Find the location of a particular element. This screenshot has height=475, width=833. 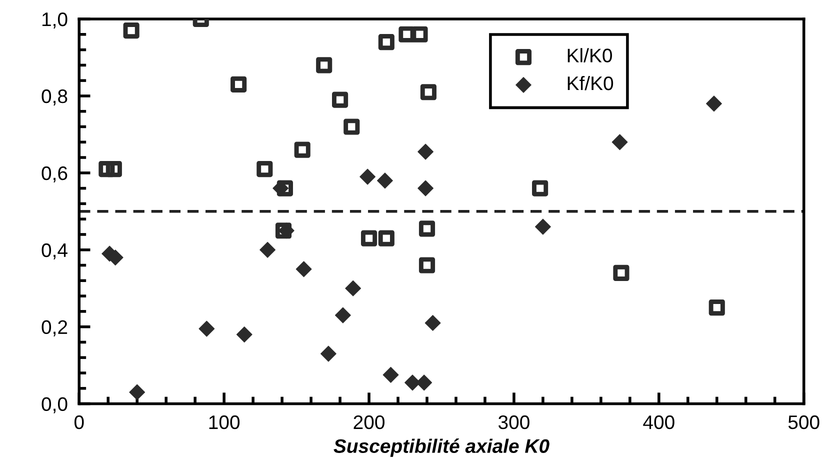

y-tick-label: 0,4 is located at coordinates (55, 251).